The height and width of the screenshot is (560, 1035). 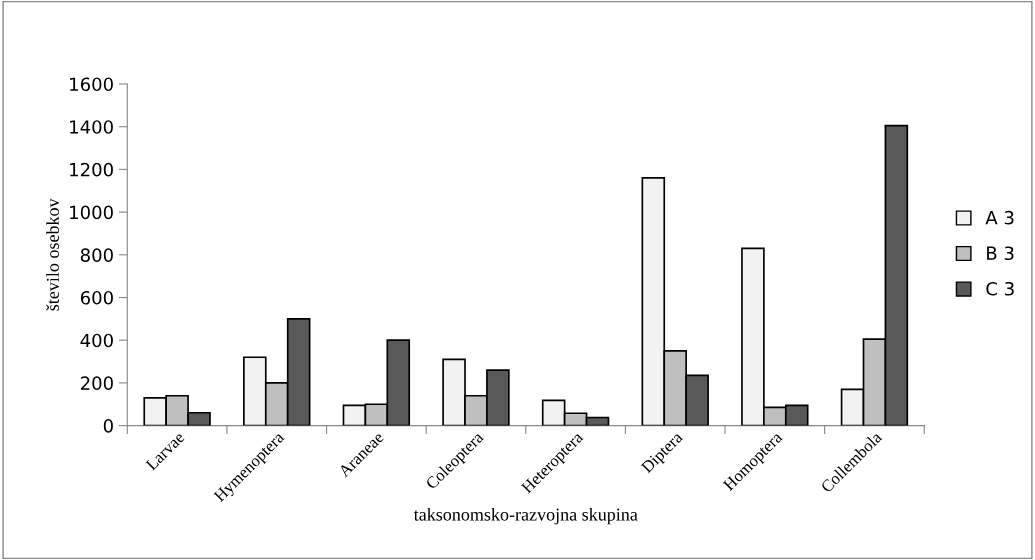 What do you see at coordinates (91, 127) in the screenshot?
I see `y-tick-label: 1400` at bounding box center [91, 127].